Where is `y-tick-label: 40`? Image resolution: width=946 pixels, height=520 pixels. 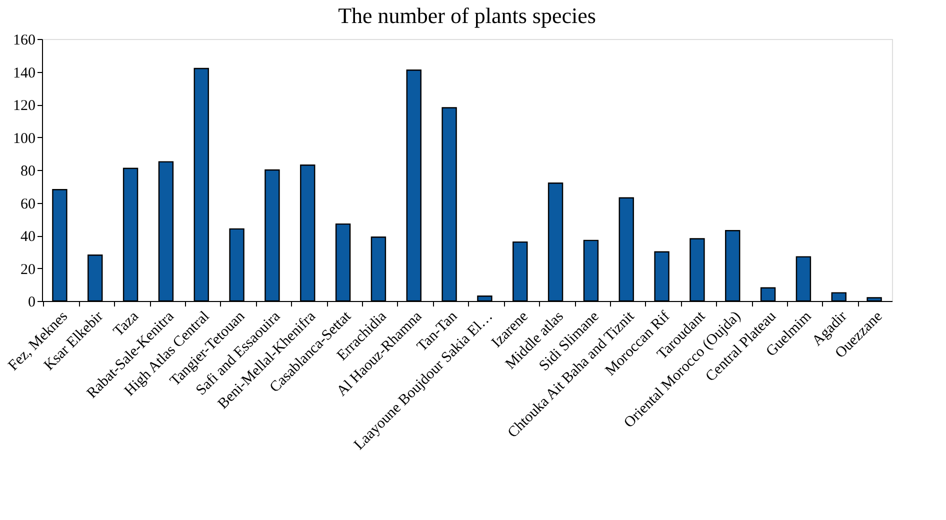 y-tick-label: 40 is located at coordinates (28, 237).